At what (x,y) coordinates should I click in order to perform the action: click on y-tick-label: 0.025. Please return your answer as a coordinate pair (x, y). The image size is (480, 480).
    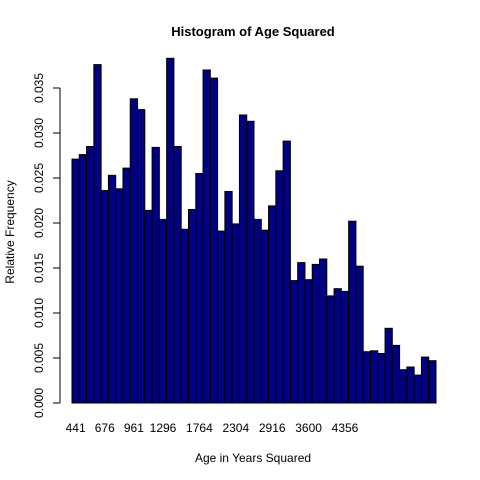
    Looking at the image, I should click on (39, 178).